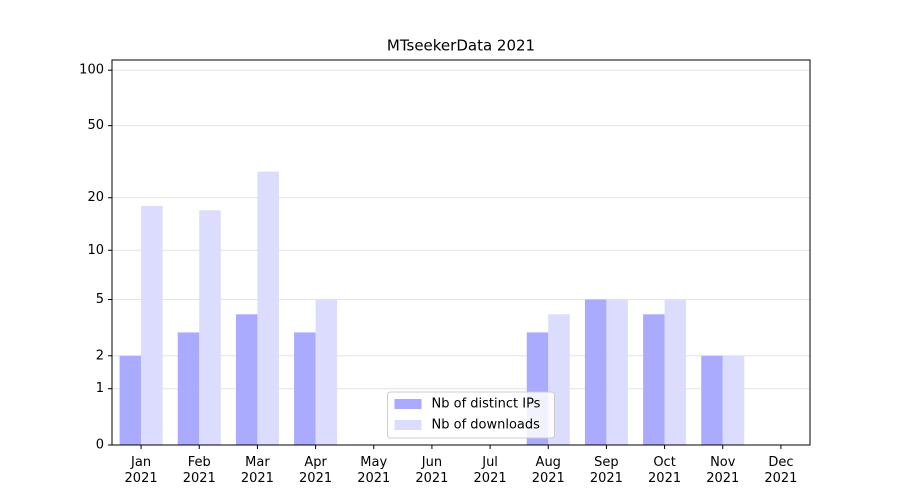 The width and height of the screenshot is (900, 500). Describe the element at coordinates (722, 470) in the screenshot. I see `x-tick-label: Nov 2021` at that location.